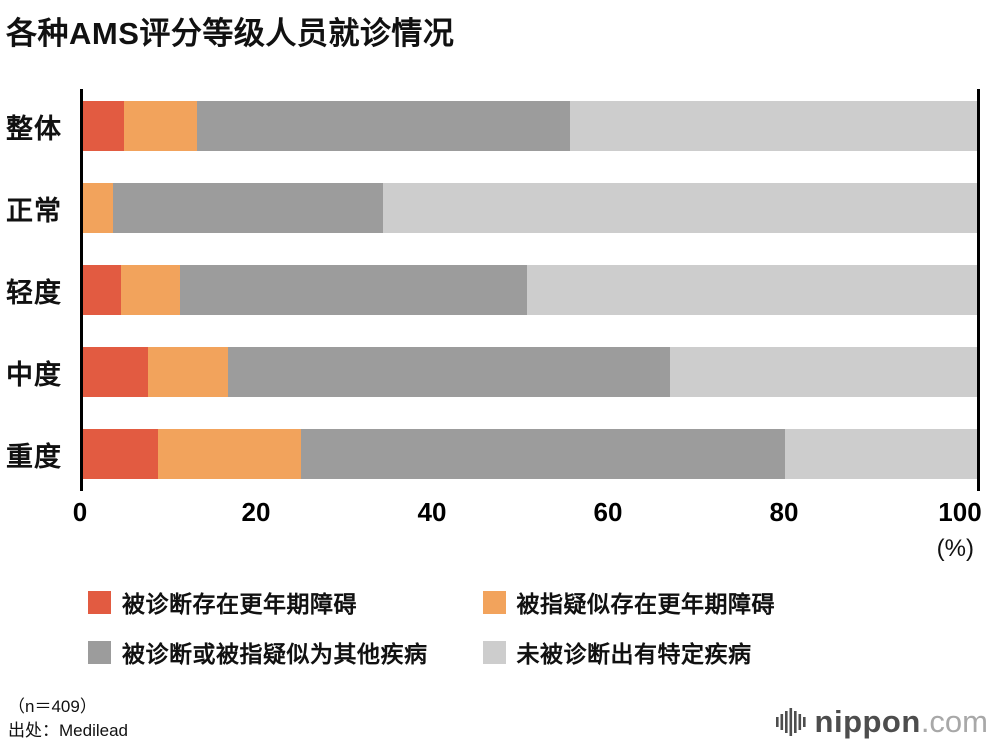  What do you see at coordinates (960, 512) in the screenshot?
I see `x-tick-label: 100` at bounding box center [960, 512].